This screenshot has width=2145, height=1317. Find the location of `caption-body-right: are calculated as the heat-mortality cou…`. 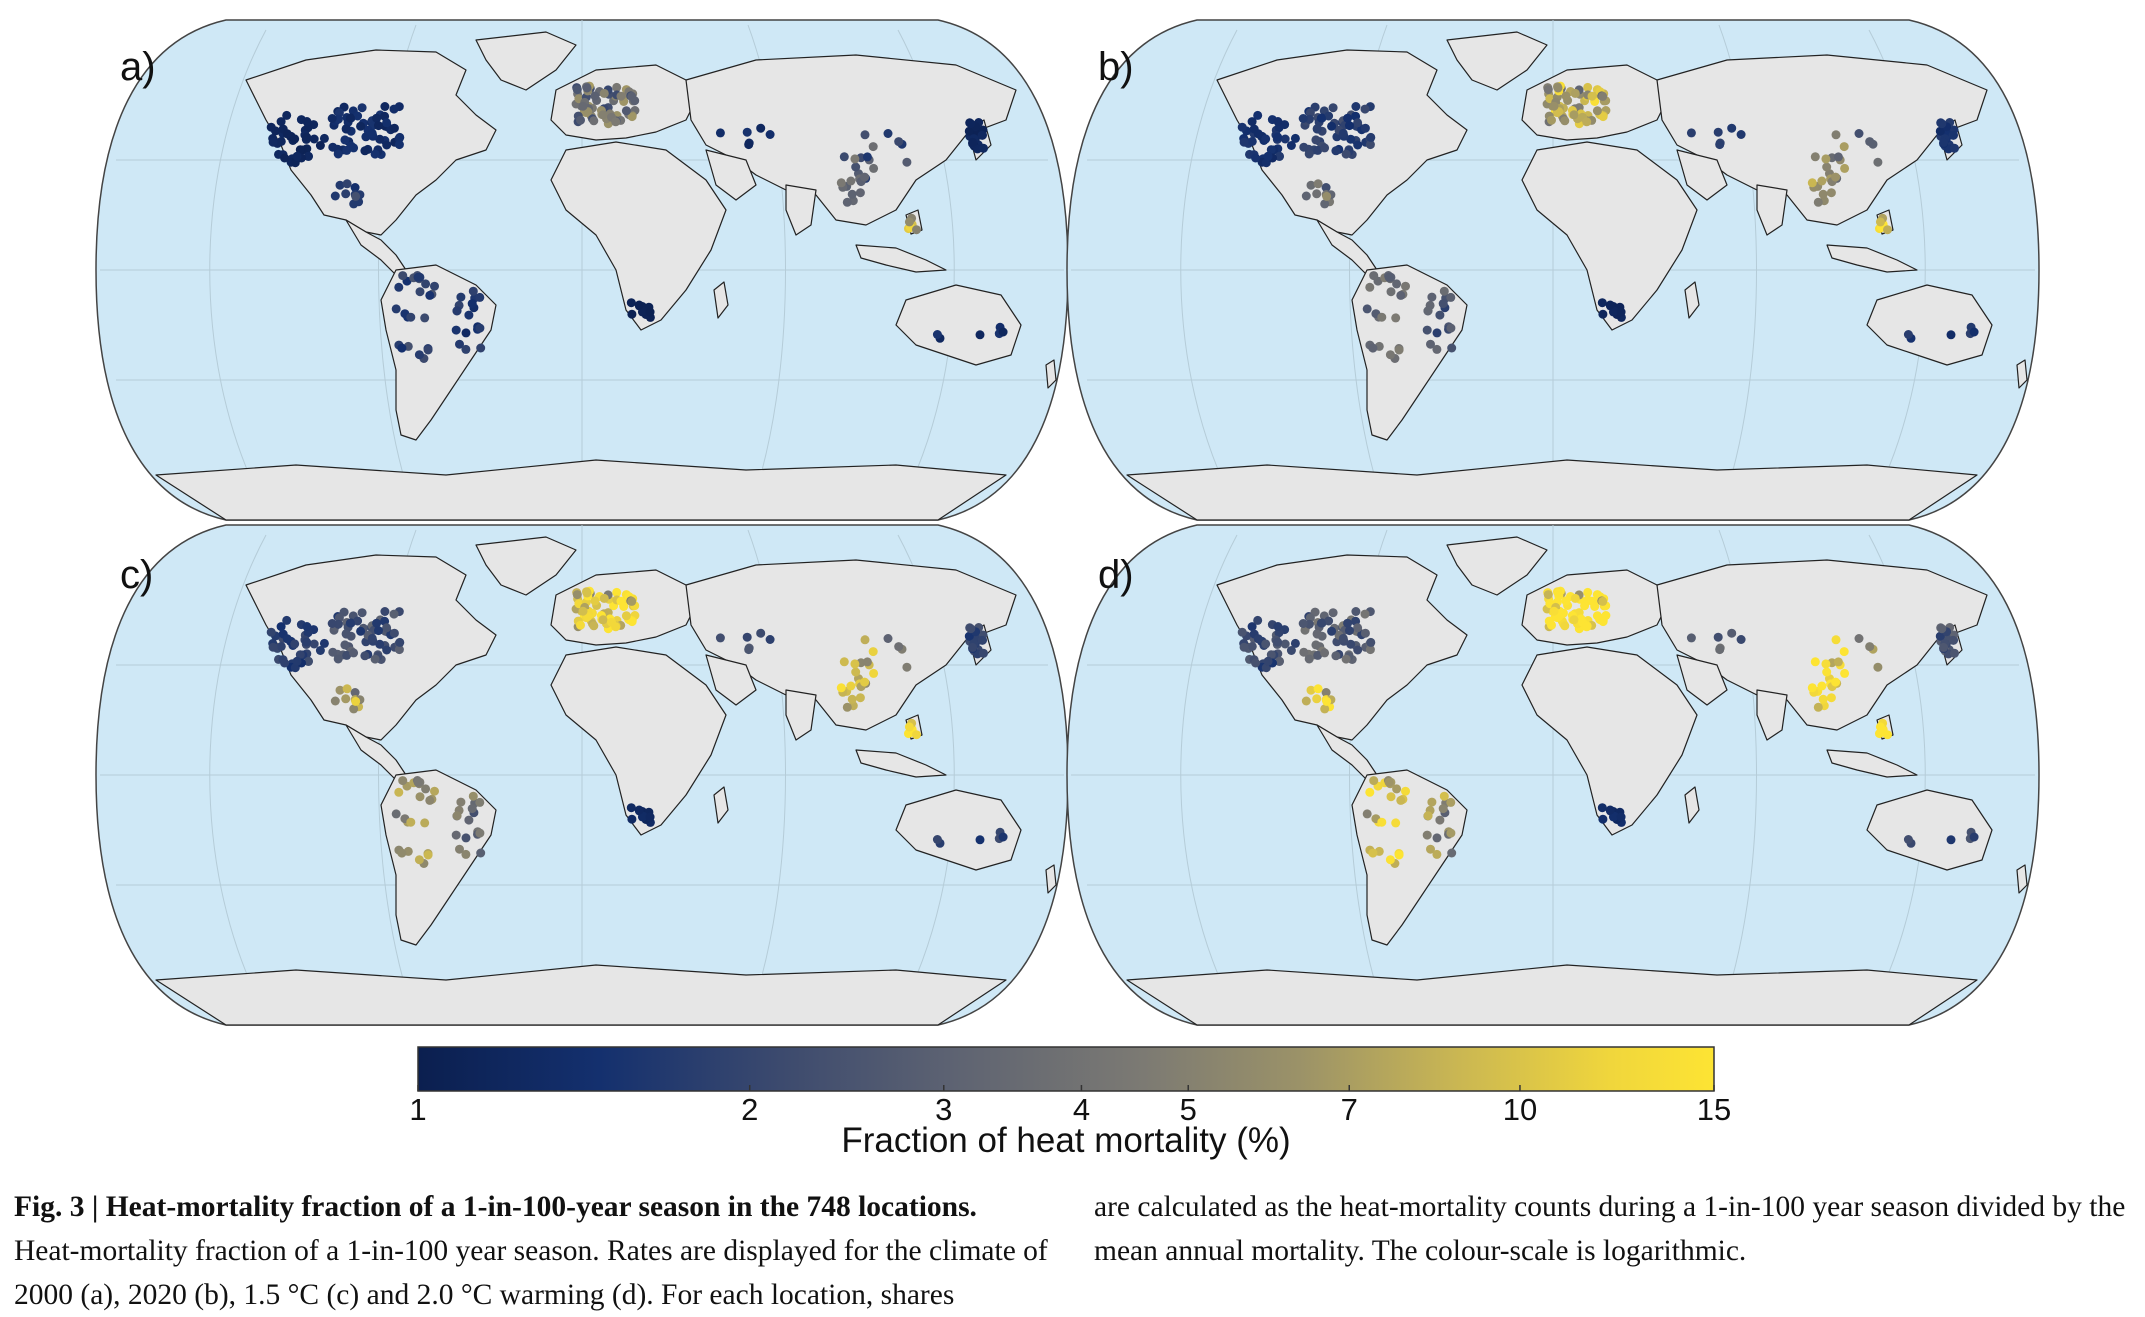

caption-body-right: are calculated as the heat-mortality cou… is located at coordinates (1610, 1229).